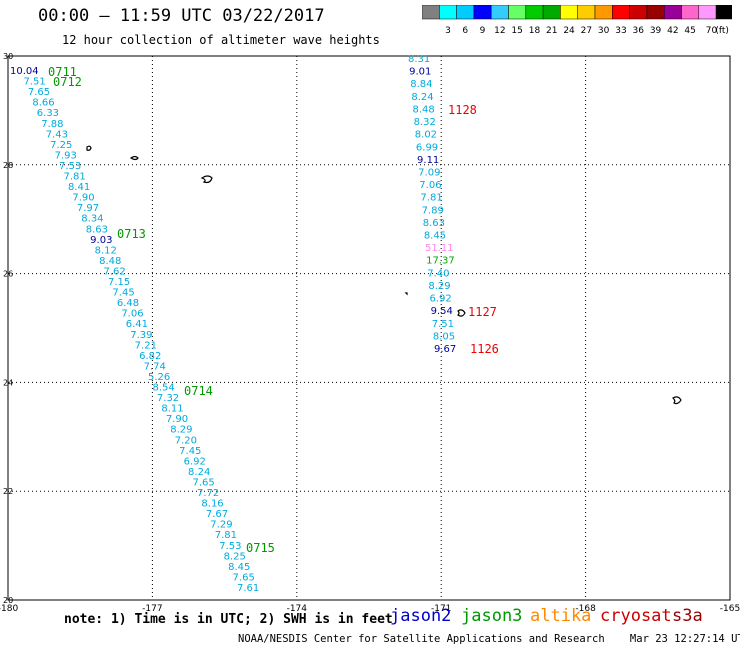 Image resolution: width=740 pixels, height=650 pixels. What do you see at coordinates (483, 31) in the screenshot?
I see `legend-tick-label: 9` at bounding box center [483, 31].